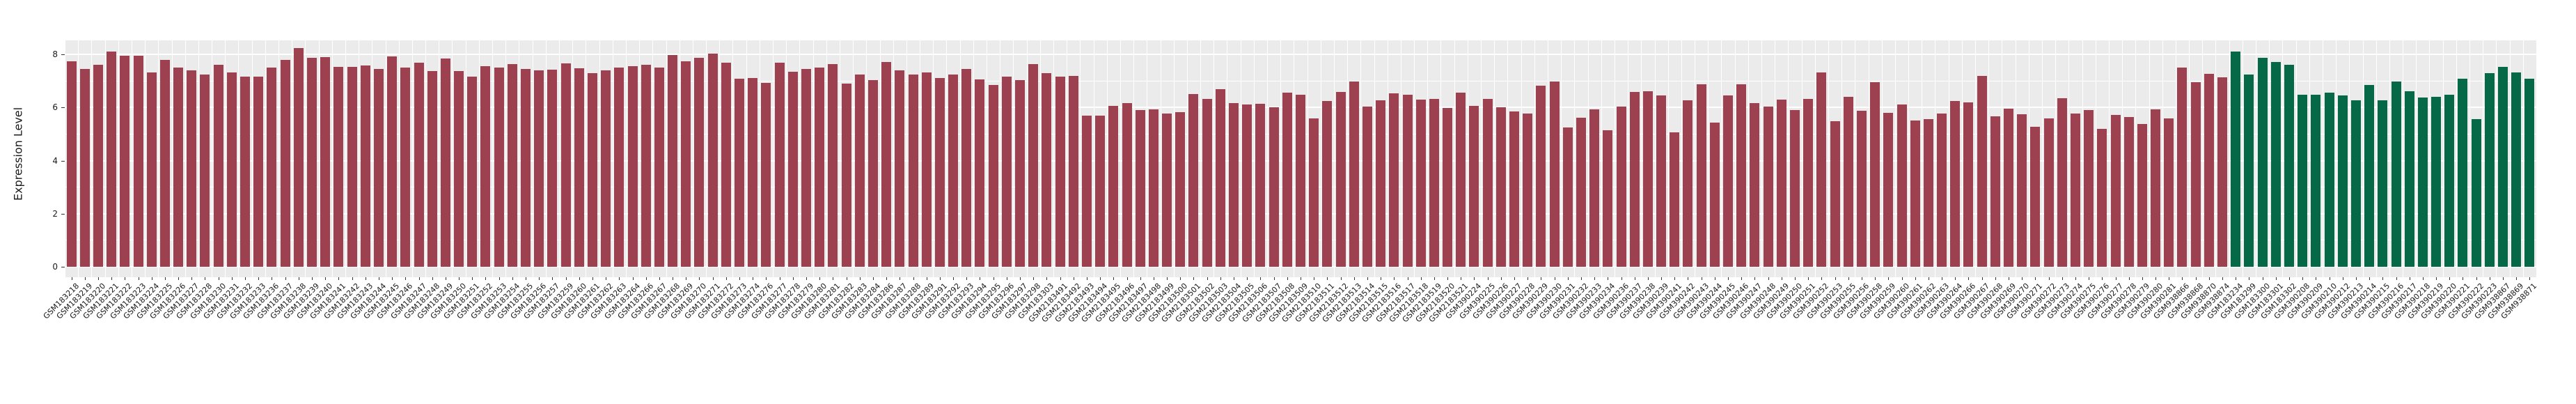 This screenshot has height=404, width=2576. I want to click on y-tick-label: 2, so click(55, 213).